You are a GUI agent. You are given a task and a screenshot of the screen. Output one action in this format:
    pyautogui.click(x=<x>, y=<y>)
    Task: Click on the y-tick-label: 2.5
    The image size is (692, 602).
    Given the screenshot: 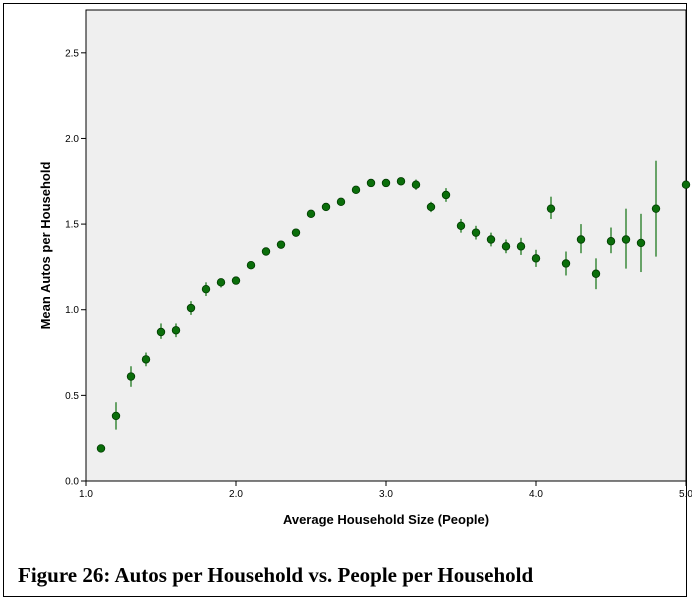 What is the action you would take?
    pyautogui.click(x=72, y=53)
    